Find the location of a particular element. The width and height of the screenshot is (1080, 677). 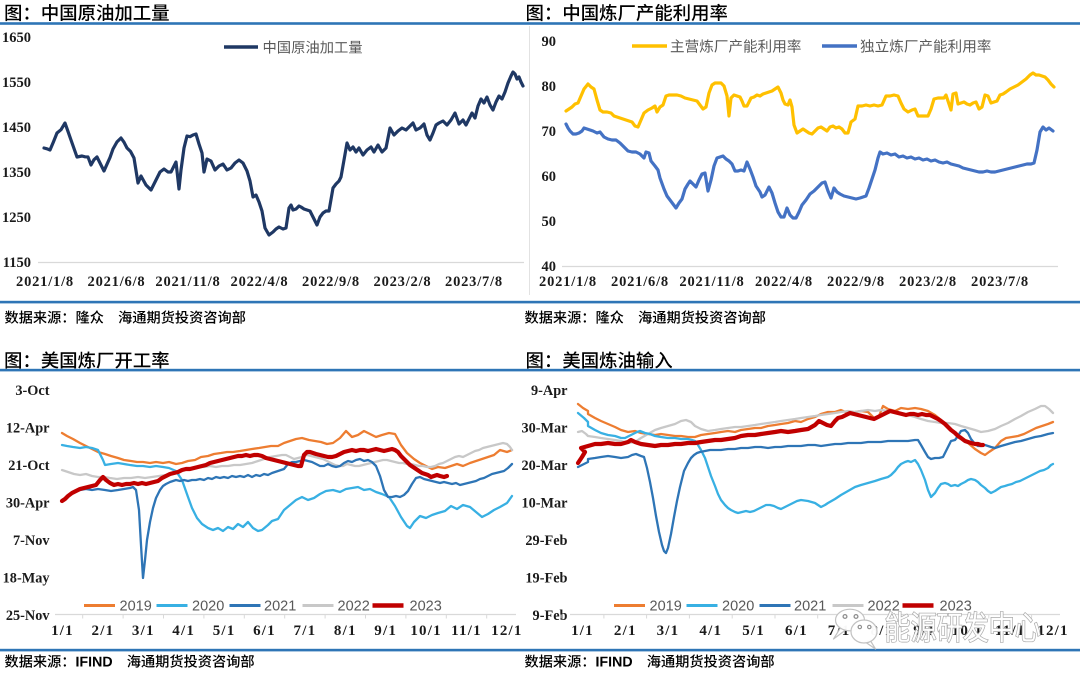

svg-text: 1150 is located at coordinates (17, 263).